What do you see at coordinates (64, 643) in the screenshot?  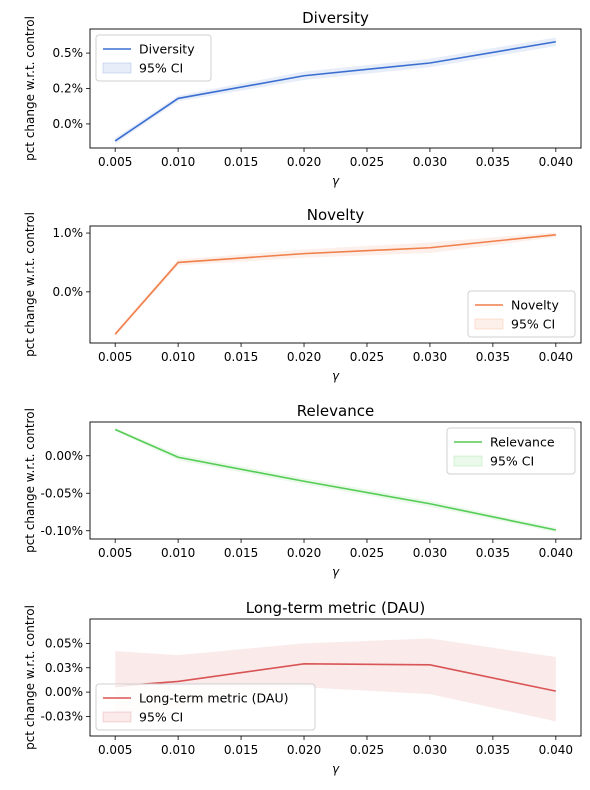 I see `y-tick-label: 0.05%` at bounding box center [64, 643].